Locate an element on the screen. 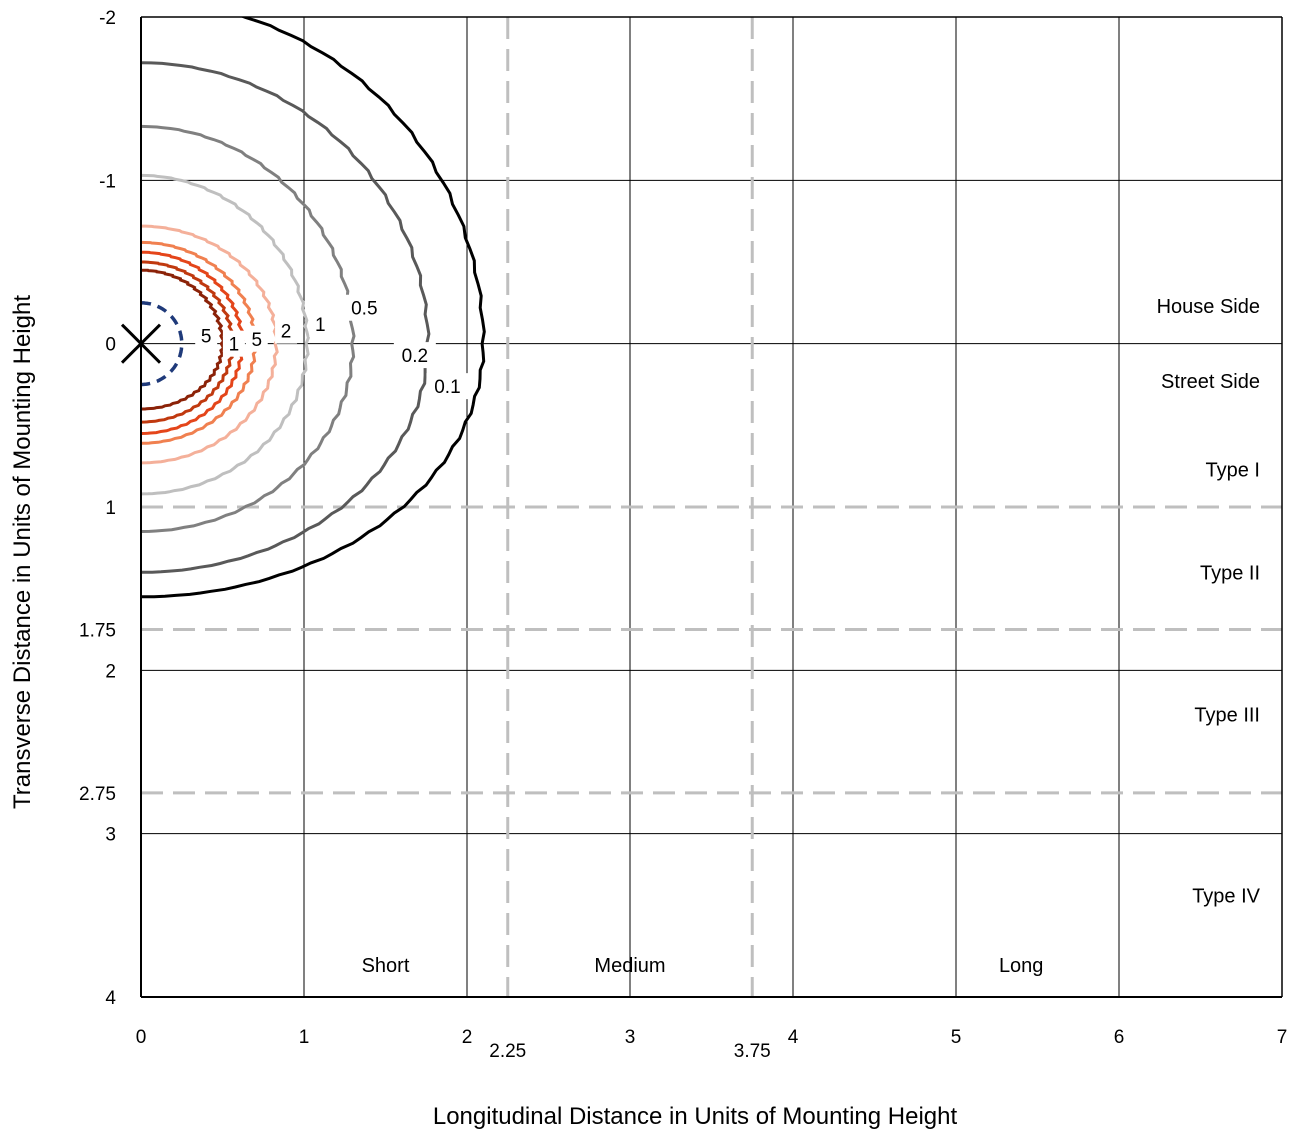 This screenshot has height=1132, width=1298. x-tick-label: 2.25 is located at coordinates (507, 1051).